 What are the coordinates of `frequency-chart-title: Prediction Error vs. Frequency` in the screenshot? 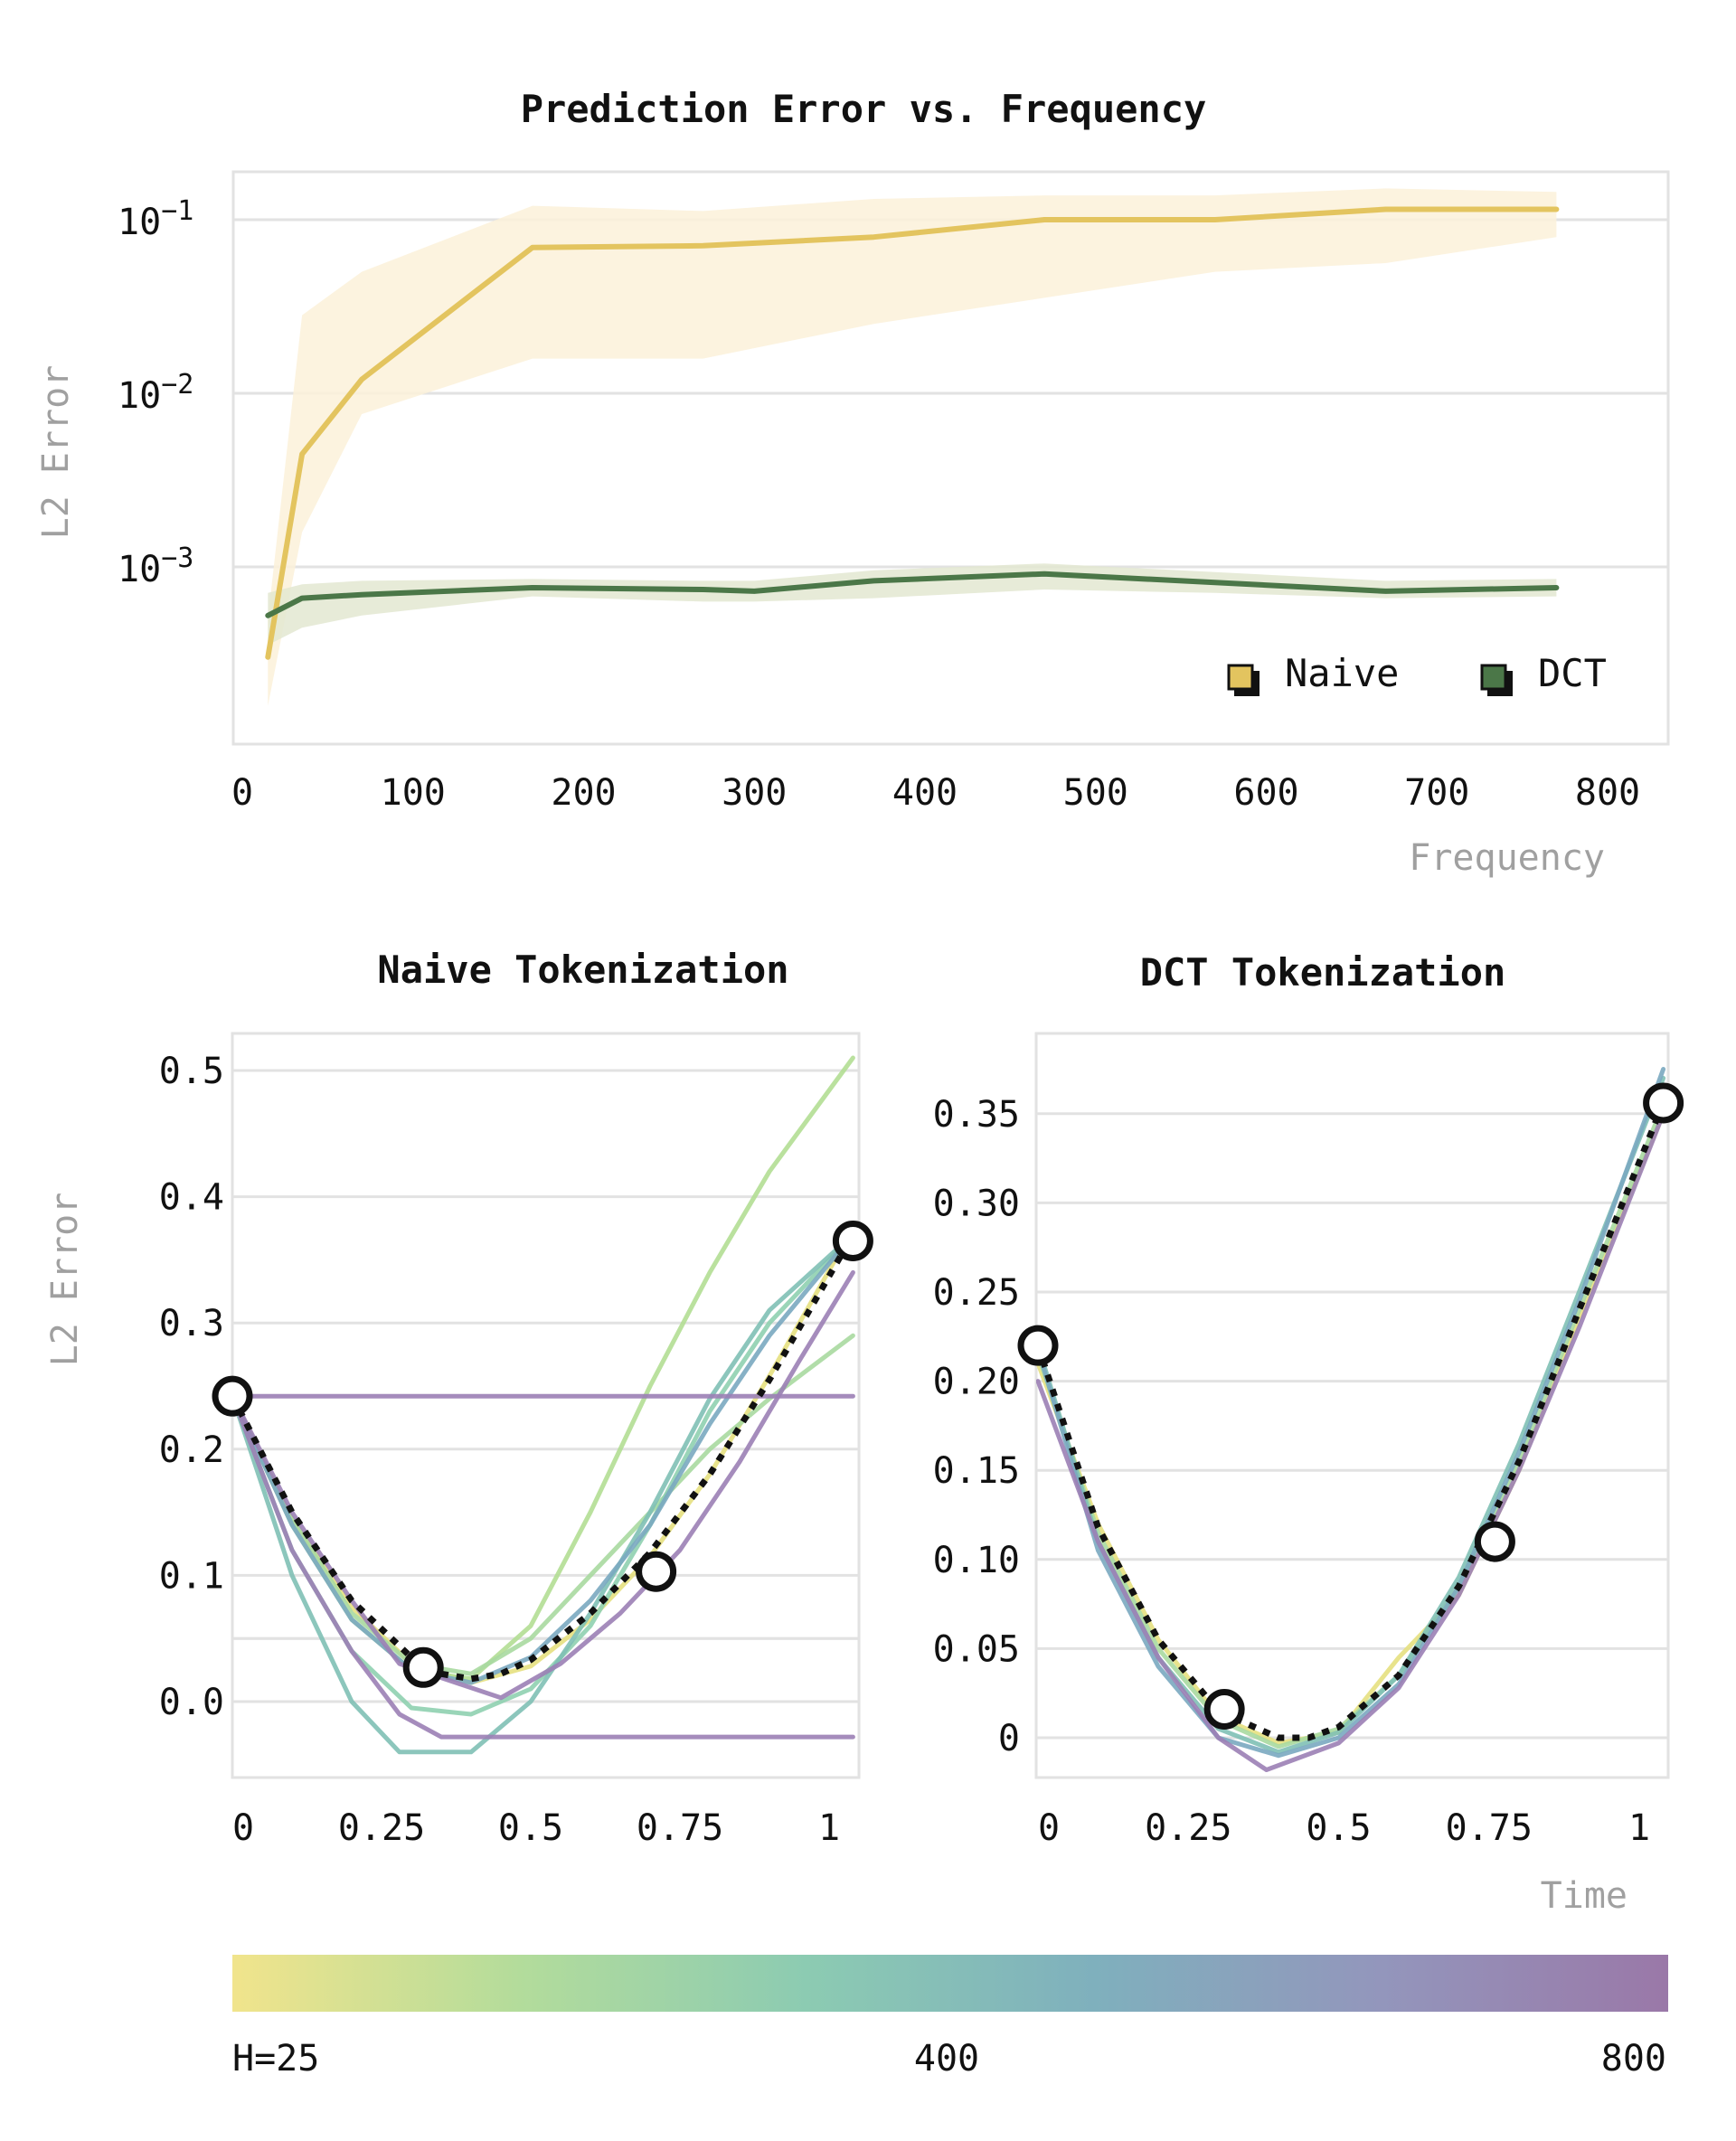 It's located at (864, 109).